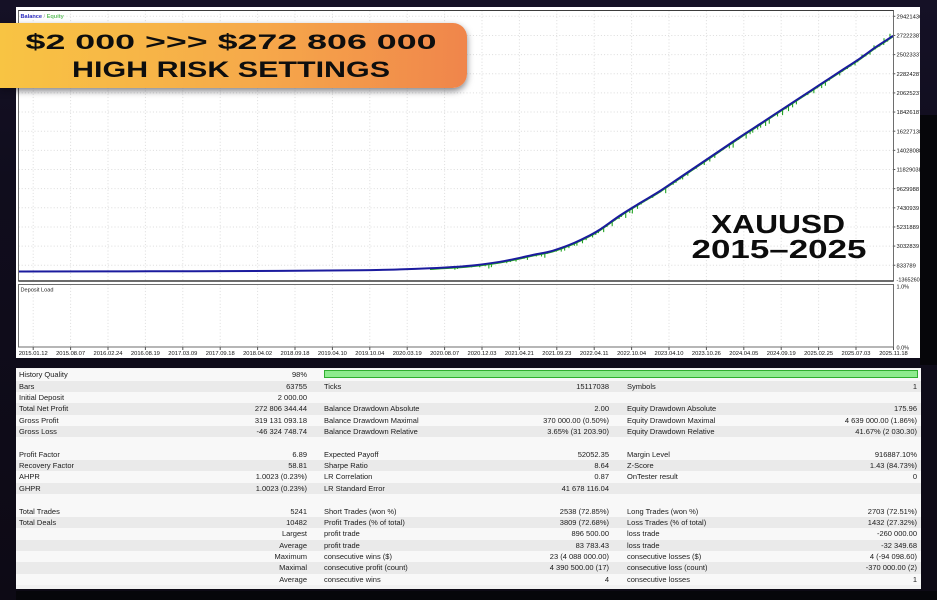  I want to click on svg-text: 22824287, so click(909, 75).